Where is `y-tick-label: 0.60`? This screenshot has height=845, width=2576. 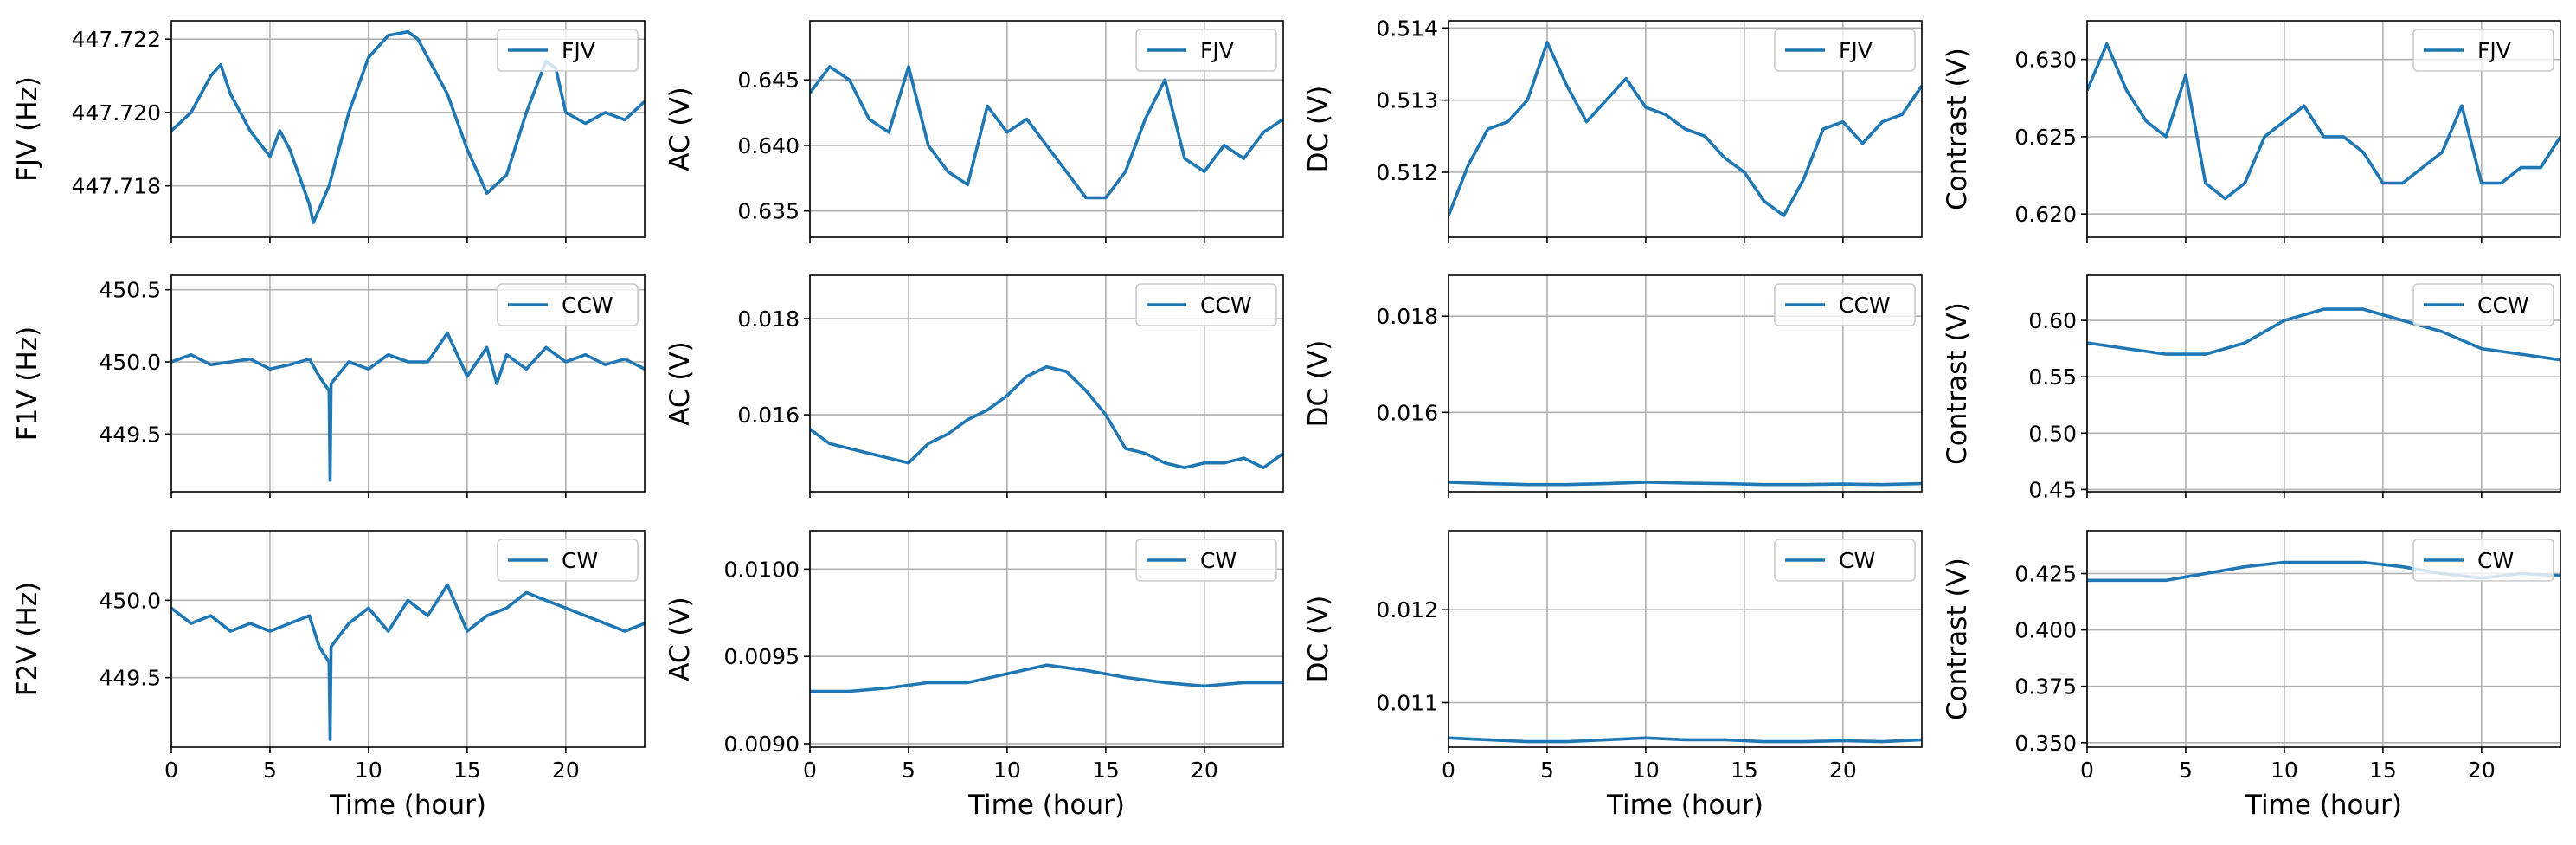 y-tick-label: 0.60 is located at coordinates (2052, 320).